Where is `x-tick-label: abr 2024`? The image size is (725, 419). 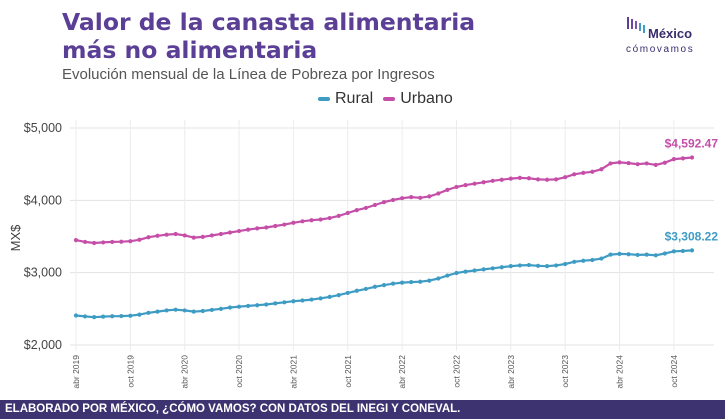 x-tick-label: abr 2024 is located at coordinates (620, 372).